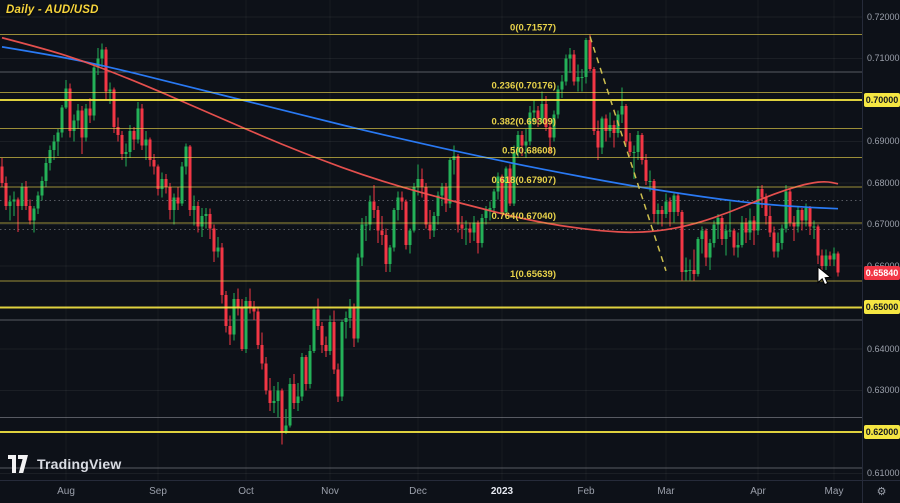 Image resolution: width=900 pixels, height=503 pixels. I want to click on axis-settings-corner: ⚙, so click(881, 491).